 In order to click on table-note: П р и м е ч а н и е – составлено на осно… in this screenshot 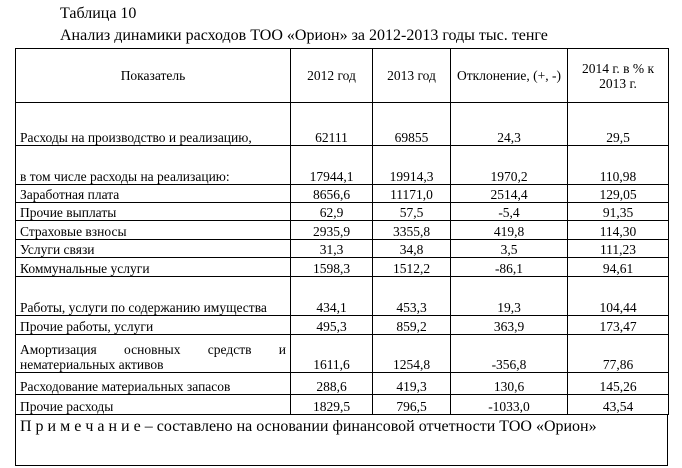, I will do `click(341, 440)`.